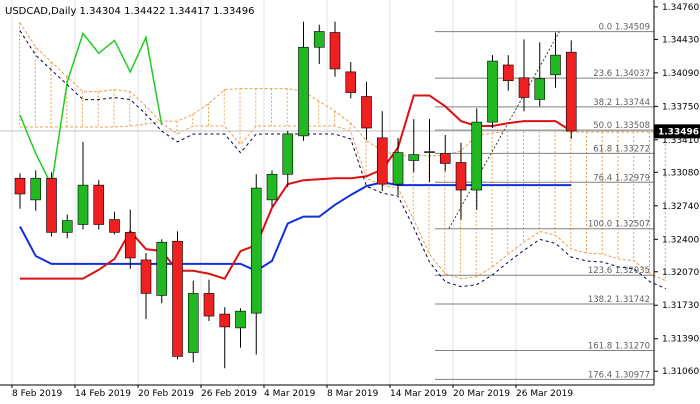  What do you see at coordinates (544, 394) in the screenshot?
I see `date-tick-label: 26 Mar 2019` at bounding box center [544, 394].